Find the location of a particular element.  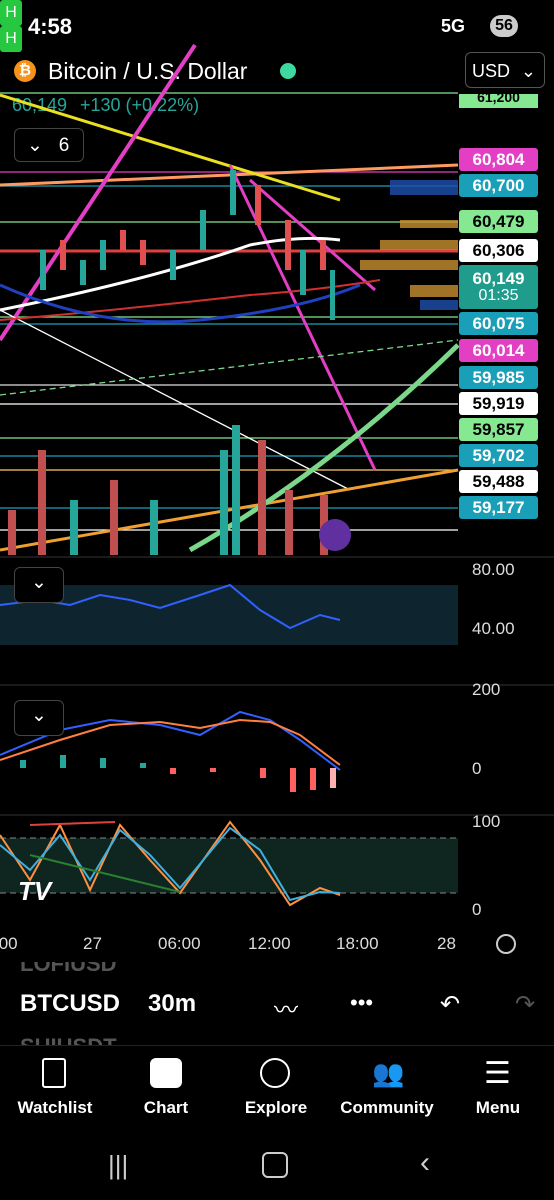

currency-select: USD ⌄ is located at coordinates (505, 70).